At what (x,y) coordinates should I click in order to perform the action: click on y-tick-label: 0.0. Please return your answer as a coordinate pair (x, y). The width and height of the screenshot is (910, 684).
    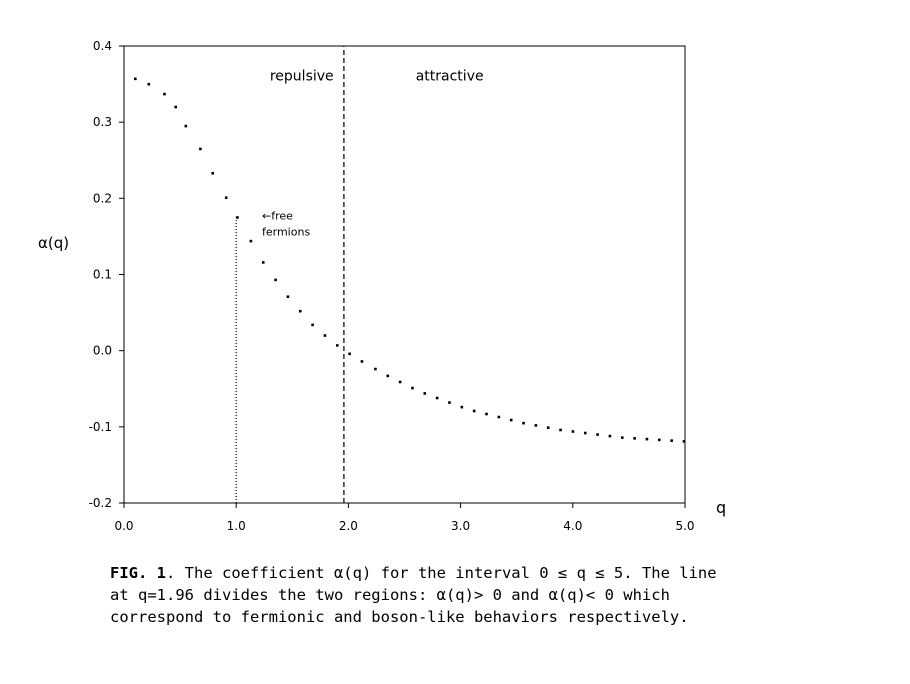
    Looking at the image, I should click on (102, 351).